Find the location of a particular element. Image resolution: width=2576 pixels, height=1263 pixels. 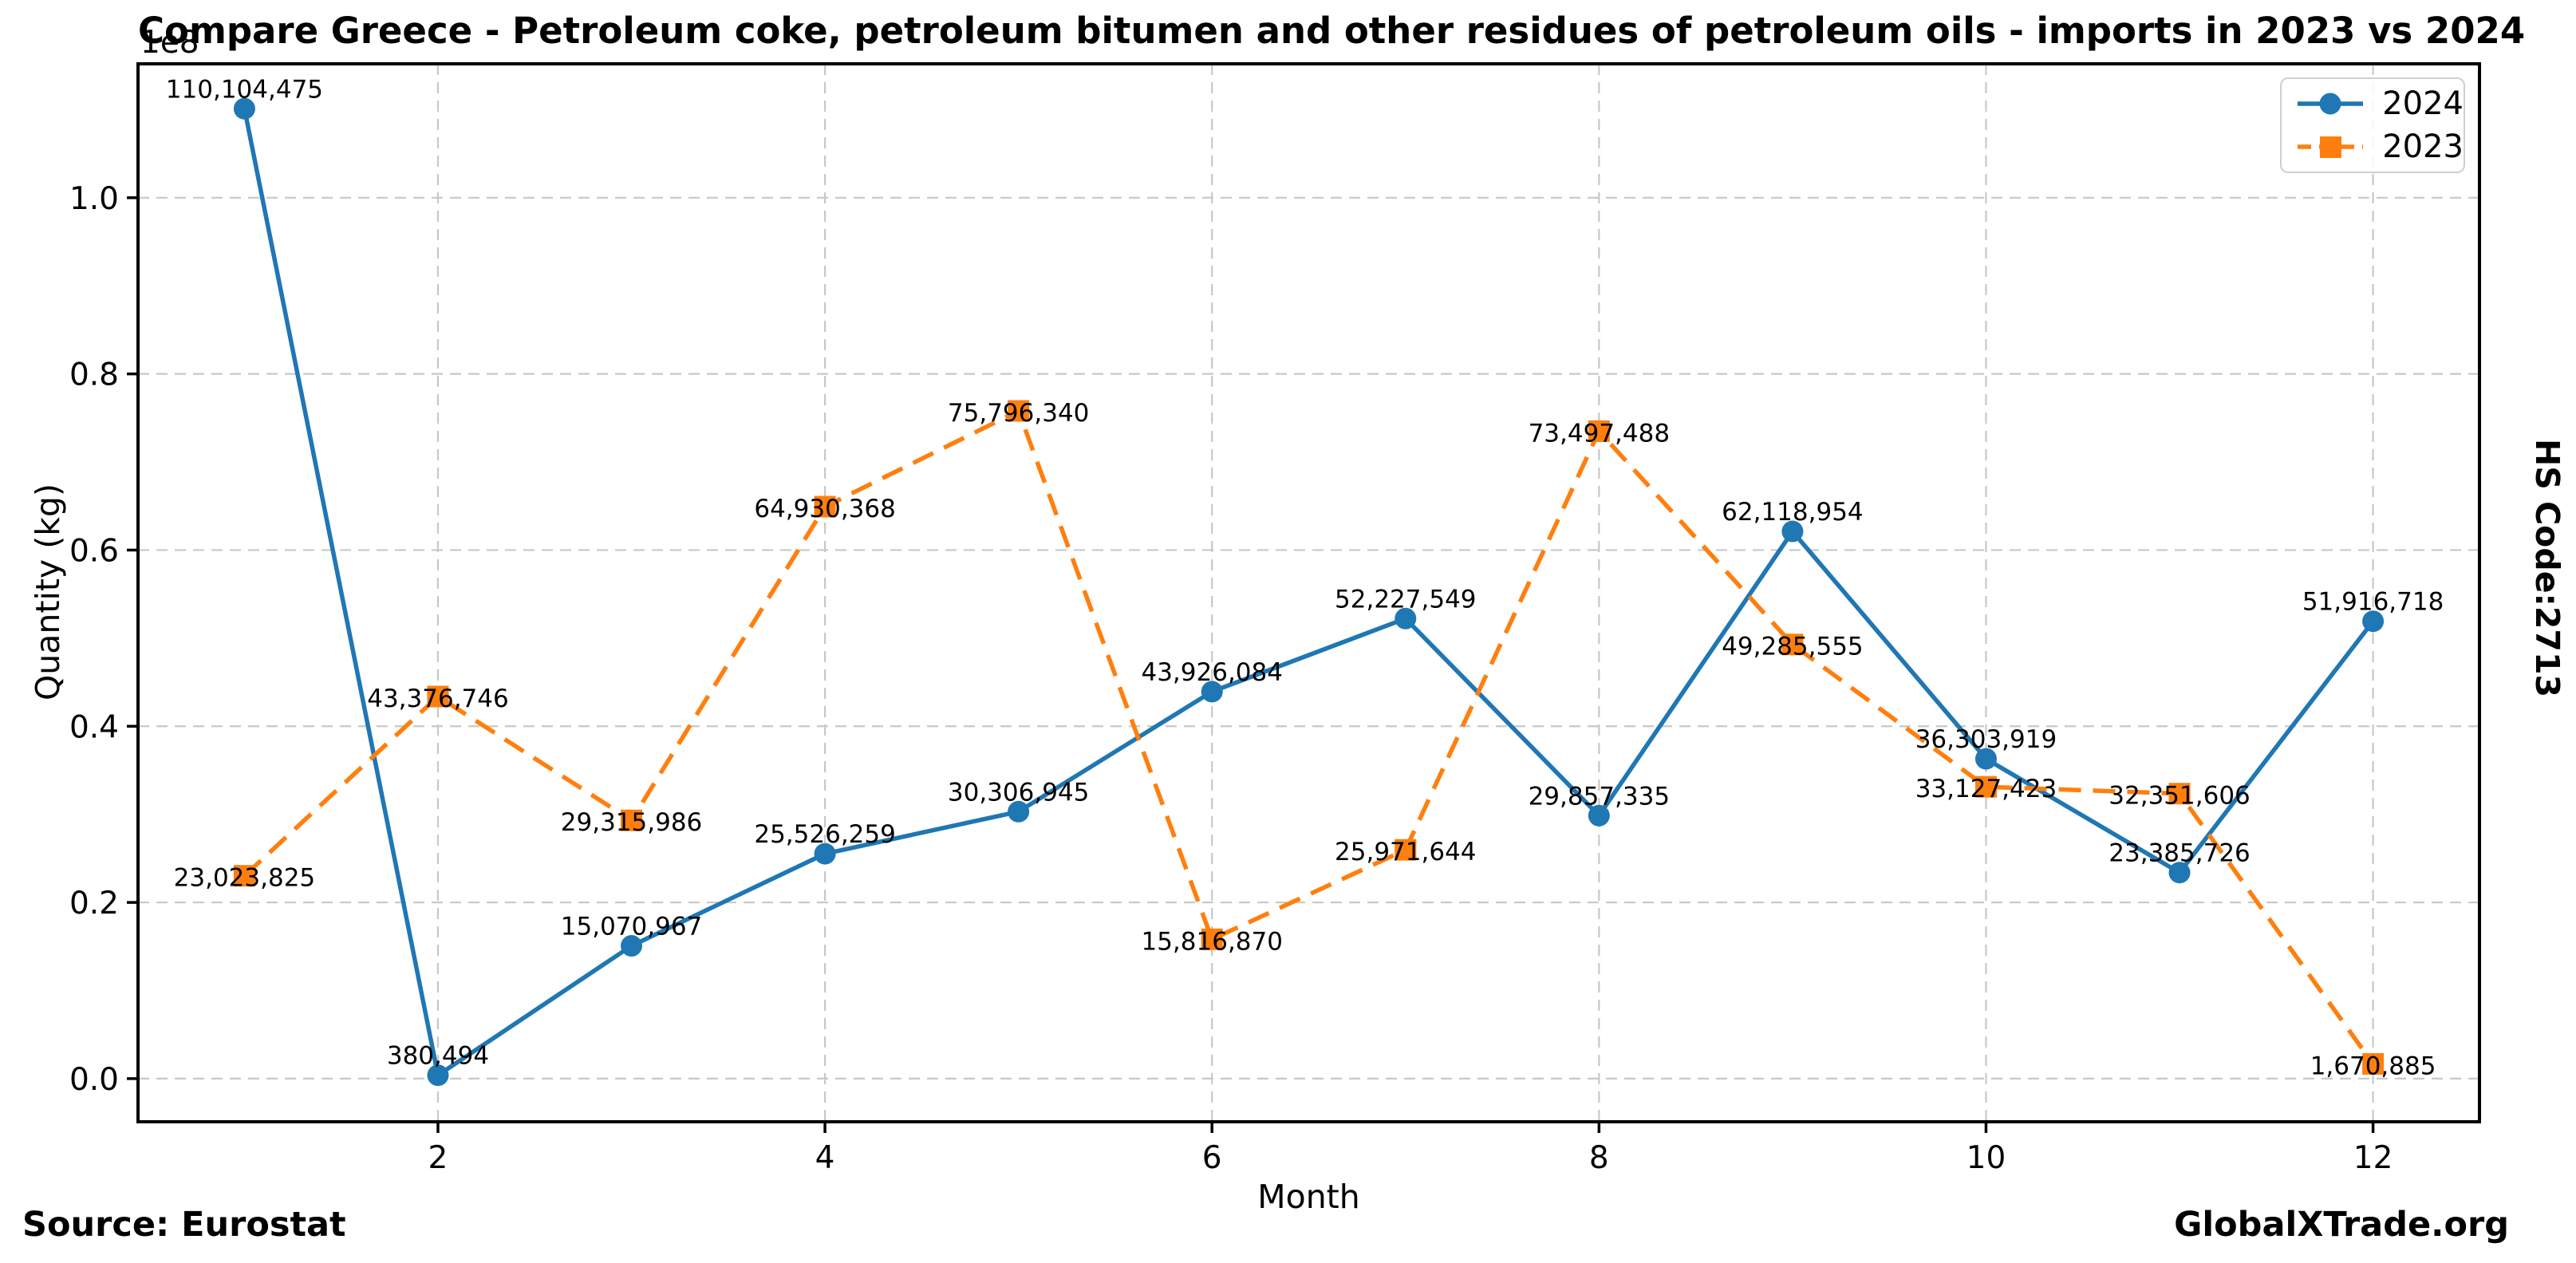

y-tick-label: 0.6 is located at coordinates (94, 551).